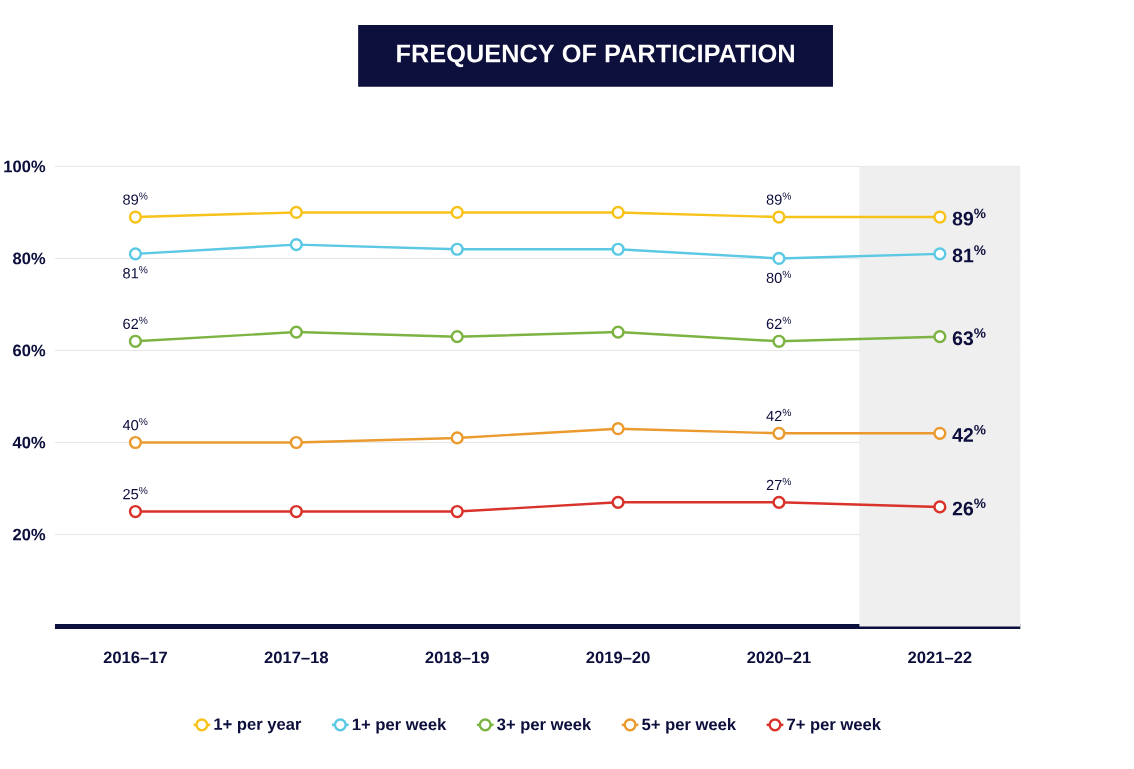  Describe the element at coordinates (135, 657) in the screenshot. I see `x-tick-label: 2016–17` at that location.